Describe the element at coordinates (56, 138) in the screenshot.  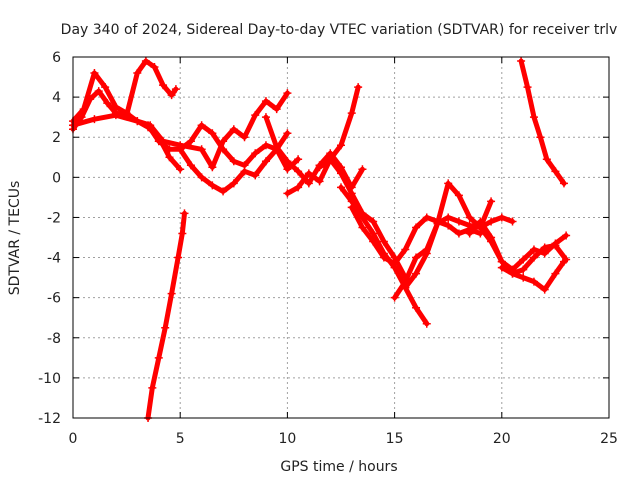
I see `y-tick-label: 2` at that location.